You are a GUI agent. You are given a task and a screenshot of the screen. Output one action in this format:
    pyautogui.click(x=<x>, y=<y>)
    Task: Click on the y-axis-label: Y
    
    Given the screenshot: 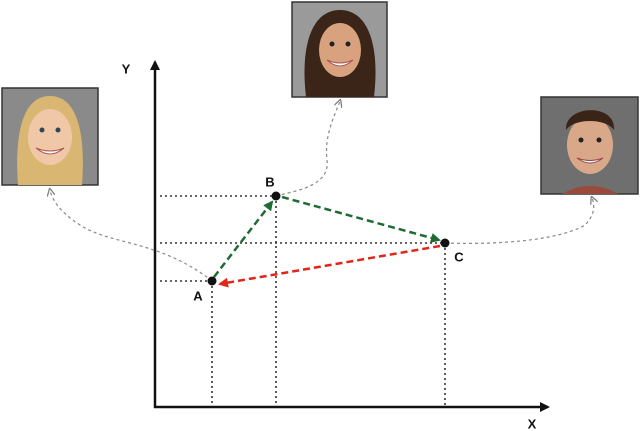 What is the action you would take?
    pyautogui.click(x=126, y=68)
    